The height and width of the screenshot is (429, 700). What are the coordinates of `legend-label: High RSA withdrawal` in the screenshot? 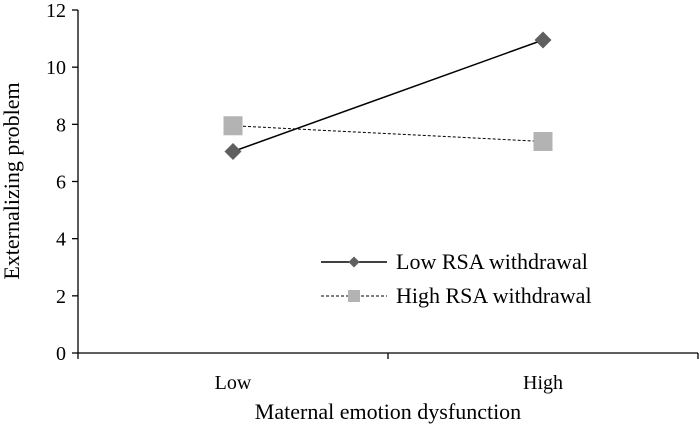 It's located at (494, 295).